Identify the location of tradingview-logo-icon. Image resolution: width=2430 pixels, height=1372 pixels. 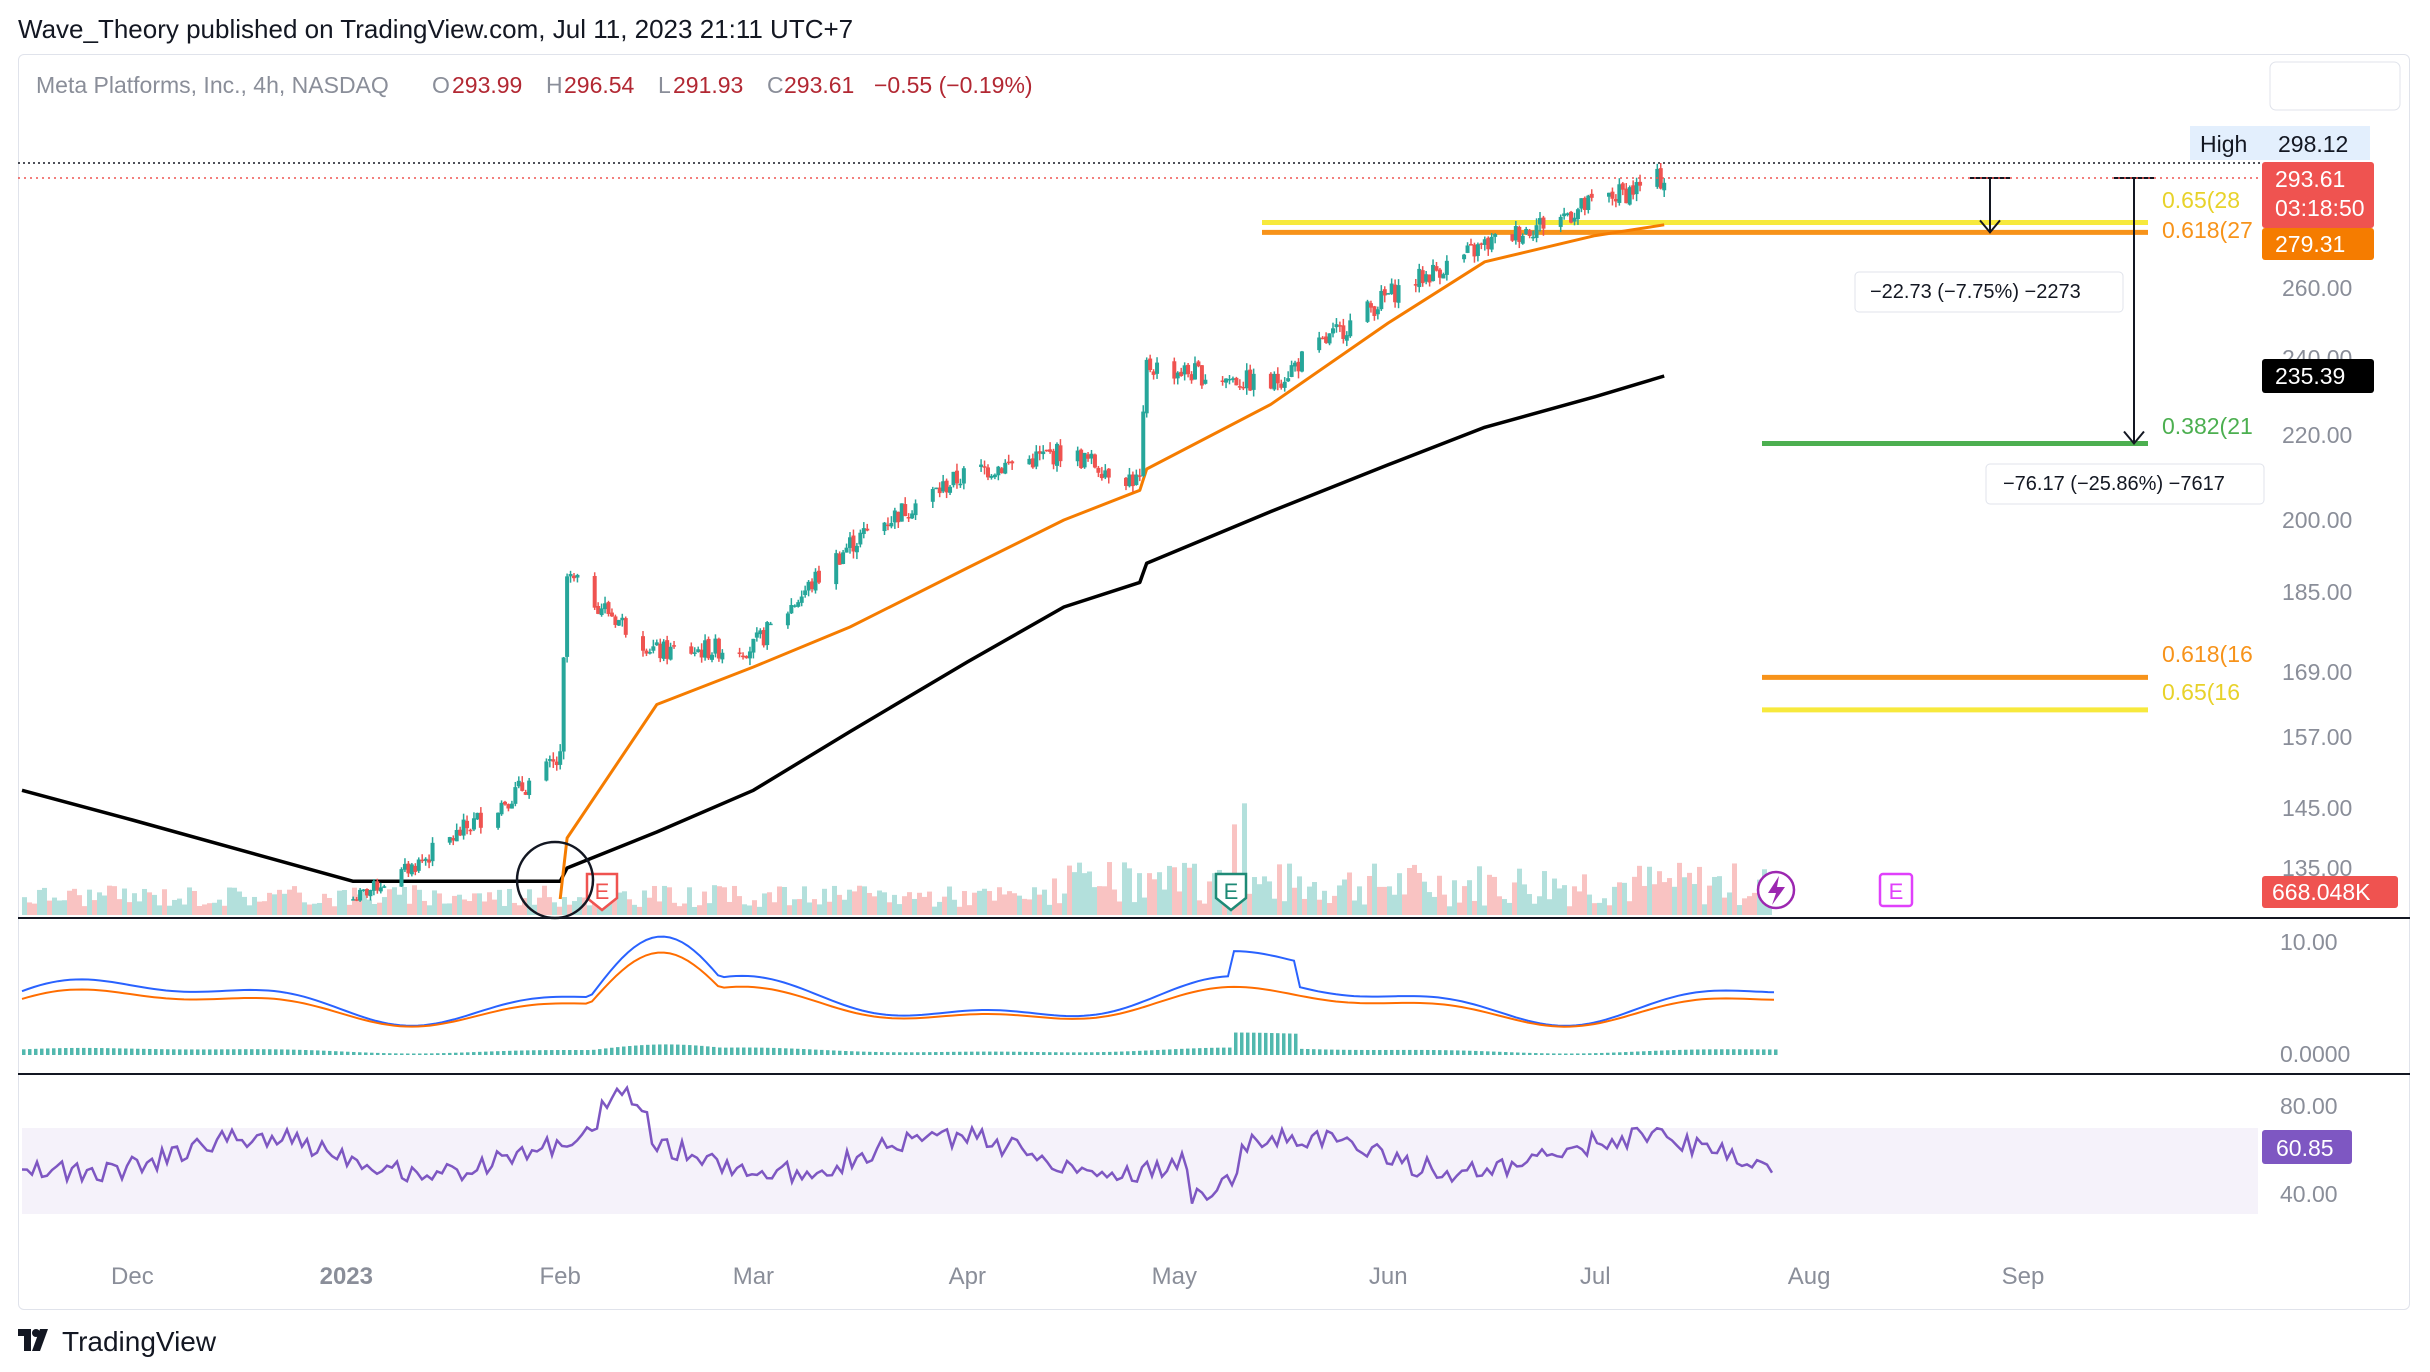
(35, 1342).